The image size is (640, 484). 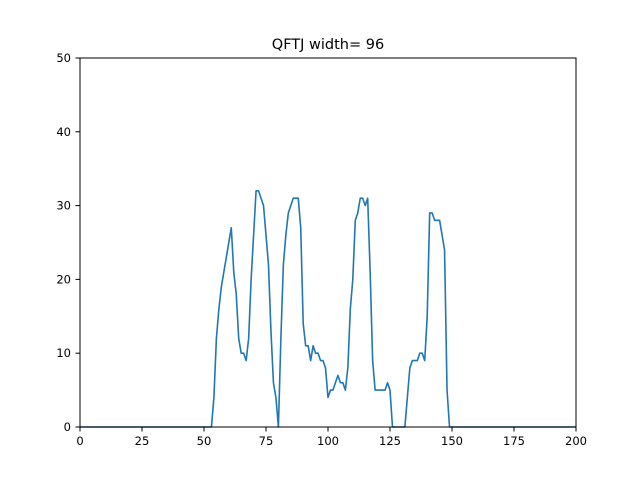 What do you see at coordinates (328, 441) in the screenshot?
I see `x-tick-label: 100` at bounding box center [328, 441].